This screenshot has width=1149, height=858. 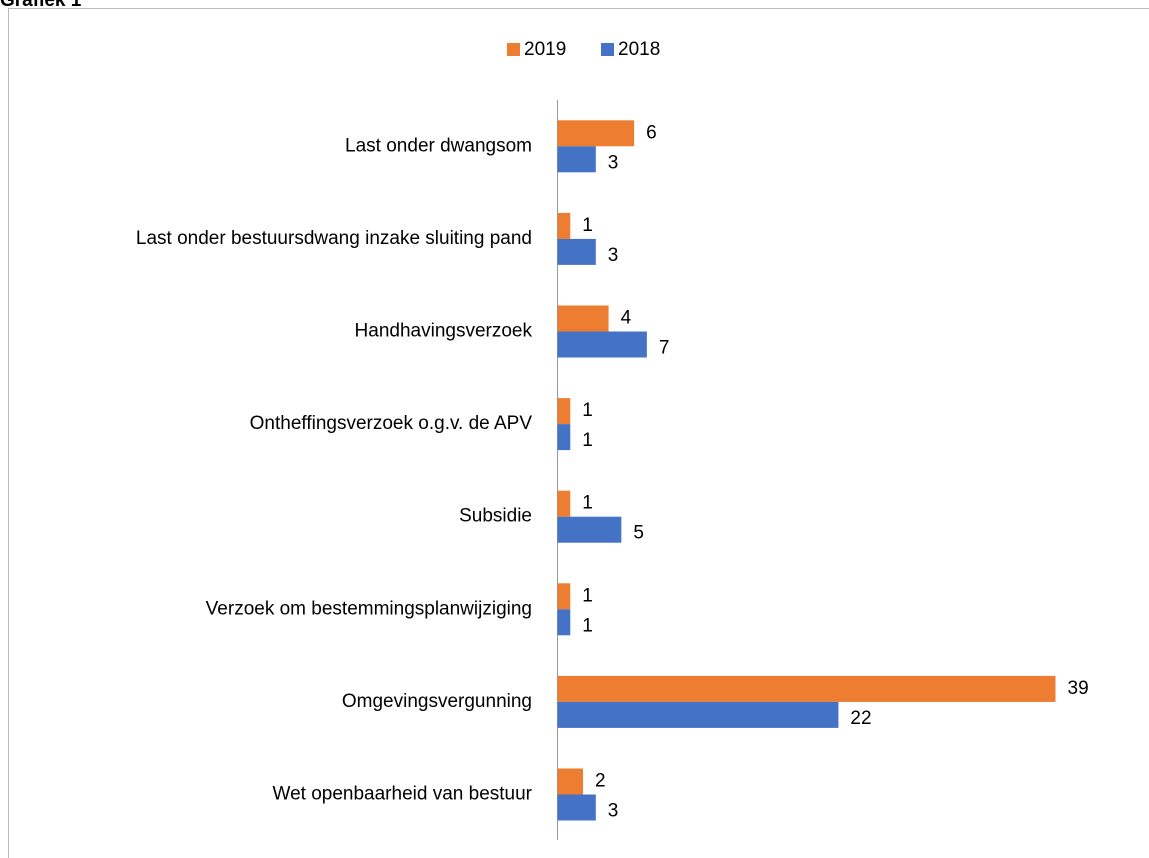 What do you see at coordinates (651, 132) in the screenshot?
I see `data-label: 6` at bounding box center [651, 132].